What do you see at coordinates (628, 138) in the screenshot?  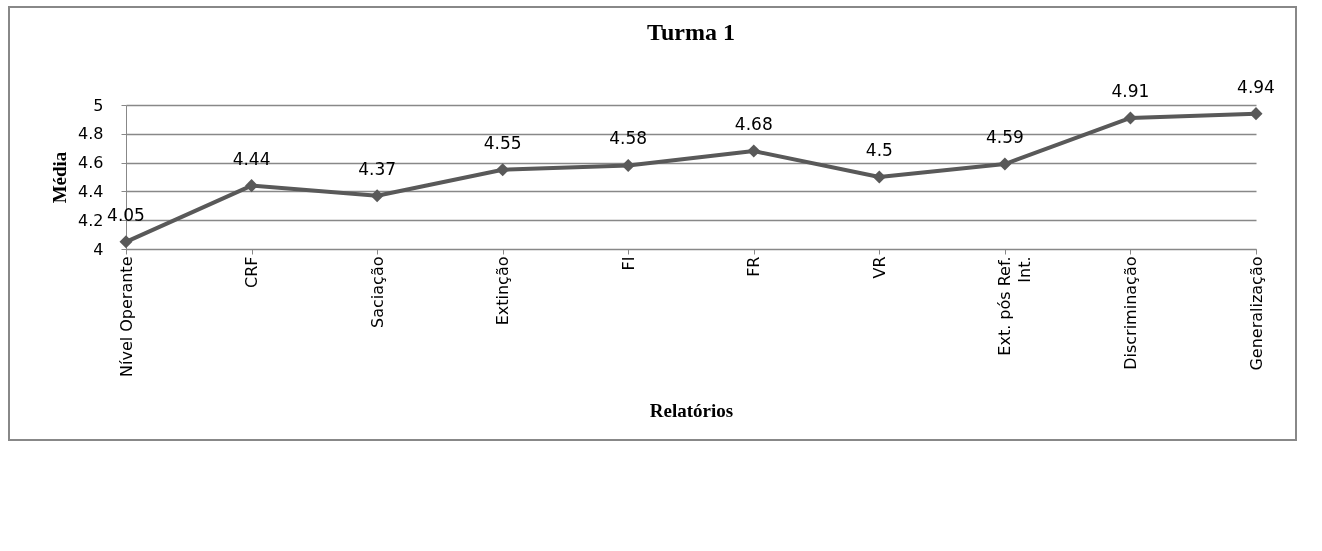 I see `data-label: 4.58` at bounding box center [628, 138].